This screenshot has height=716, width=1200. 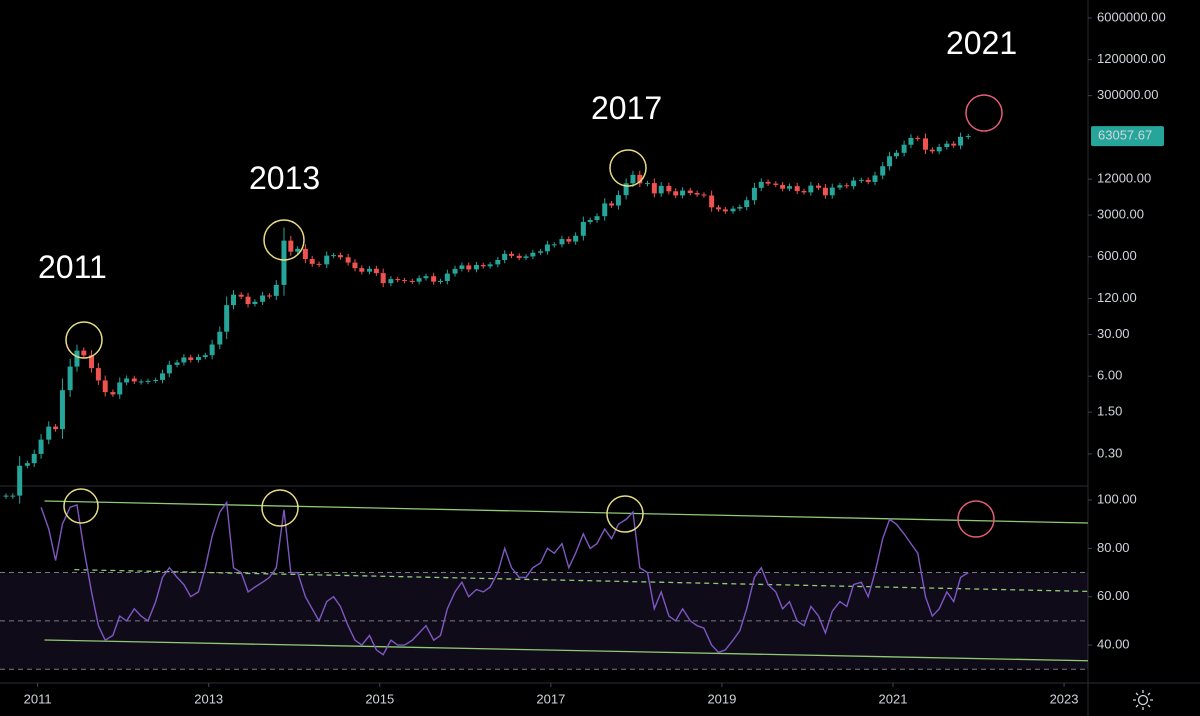 I want to click on y-tick-label: 6.00, so click(x=1109, y=375).